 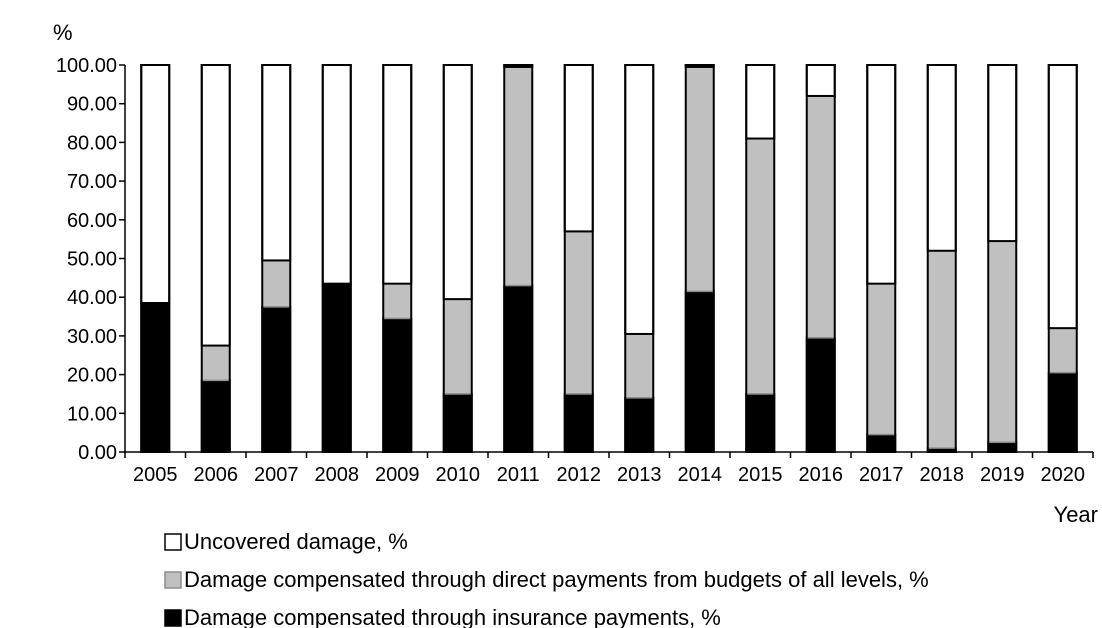 What do you see at coordinates (276, 475) in the screenshot?
I see `x-tick-label: 2007` at bounding box center [276, 475].